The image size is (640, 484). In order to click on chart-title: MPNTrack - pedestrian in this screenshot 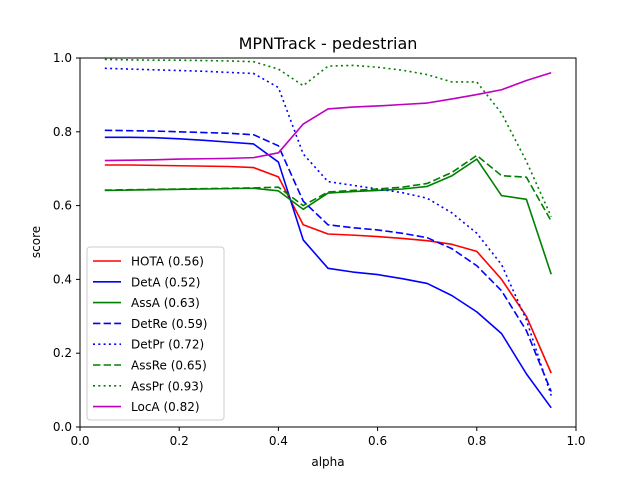, I will do `click(328, 43)`.